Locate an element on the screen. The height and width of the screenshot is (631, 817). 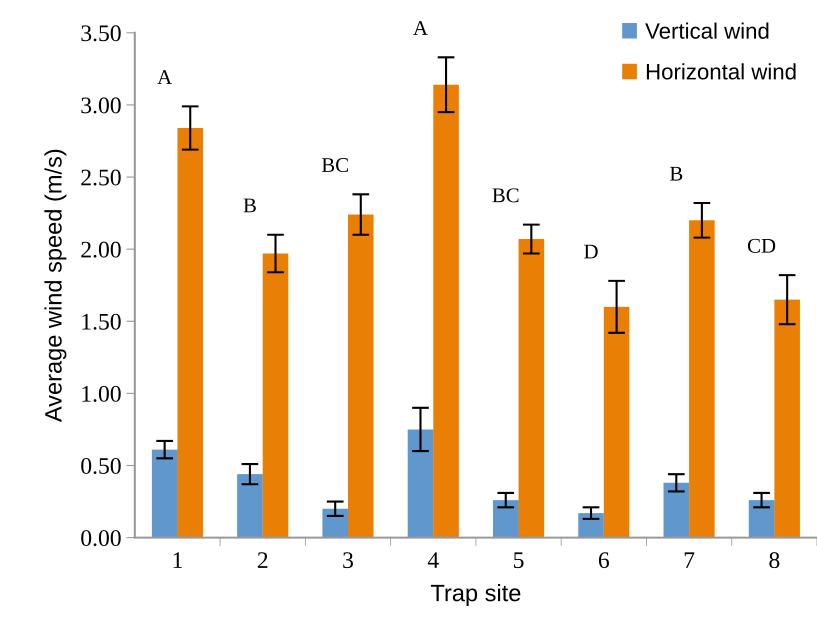
x-tick-label: 7 is located at coordinates (689, 560).